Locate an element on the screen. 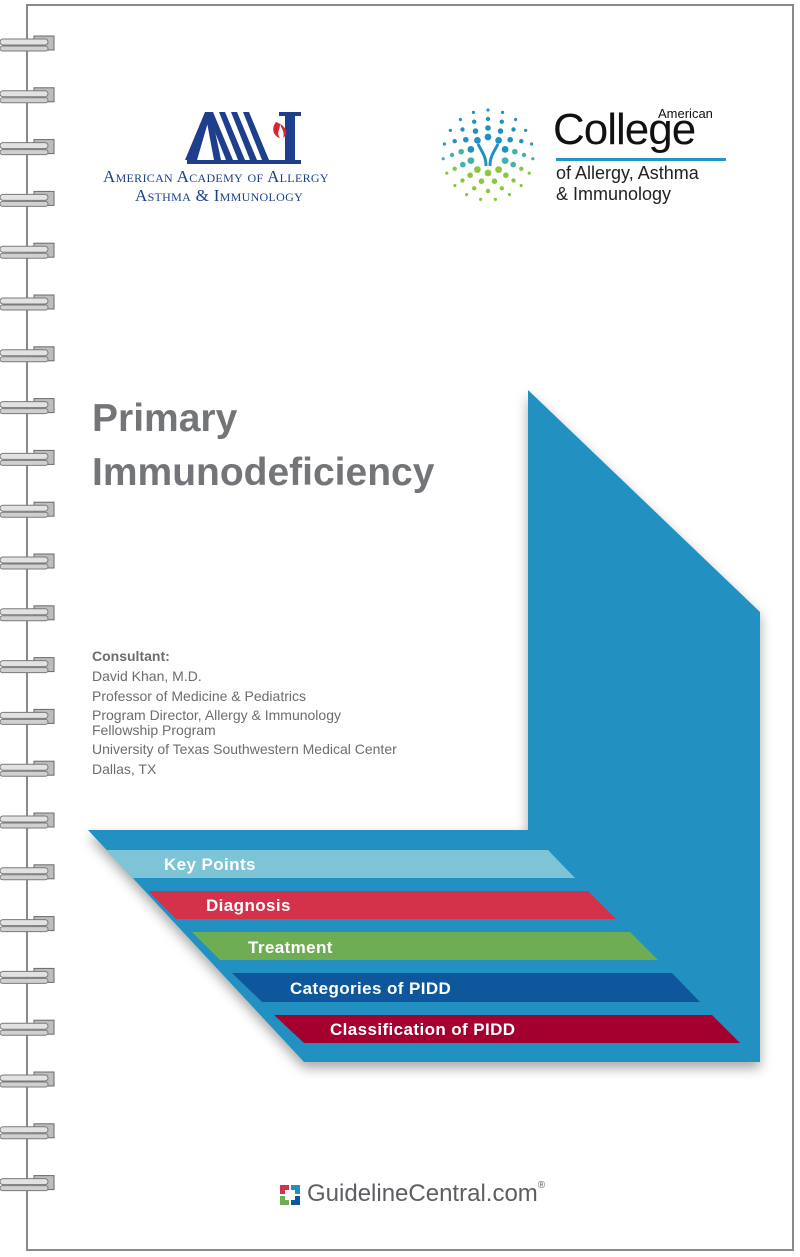 The width and height of the screenshot is (800, 1257). title-line2: Immunodeficiency is located at coordinates (263, 472).